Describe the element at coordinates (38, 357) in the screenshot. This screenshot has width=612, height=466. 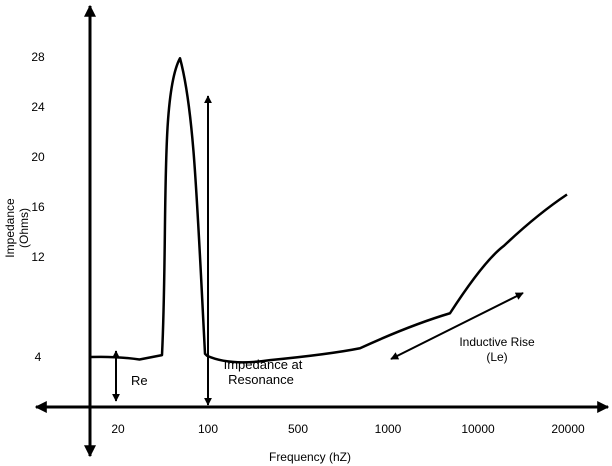
I see `y-tick-label: 4` at that location.